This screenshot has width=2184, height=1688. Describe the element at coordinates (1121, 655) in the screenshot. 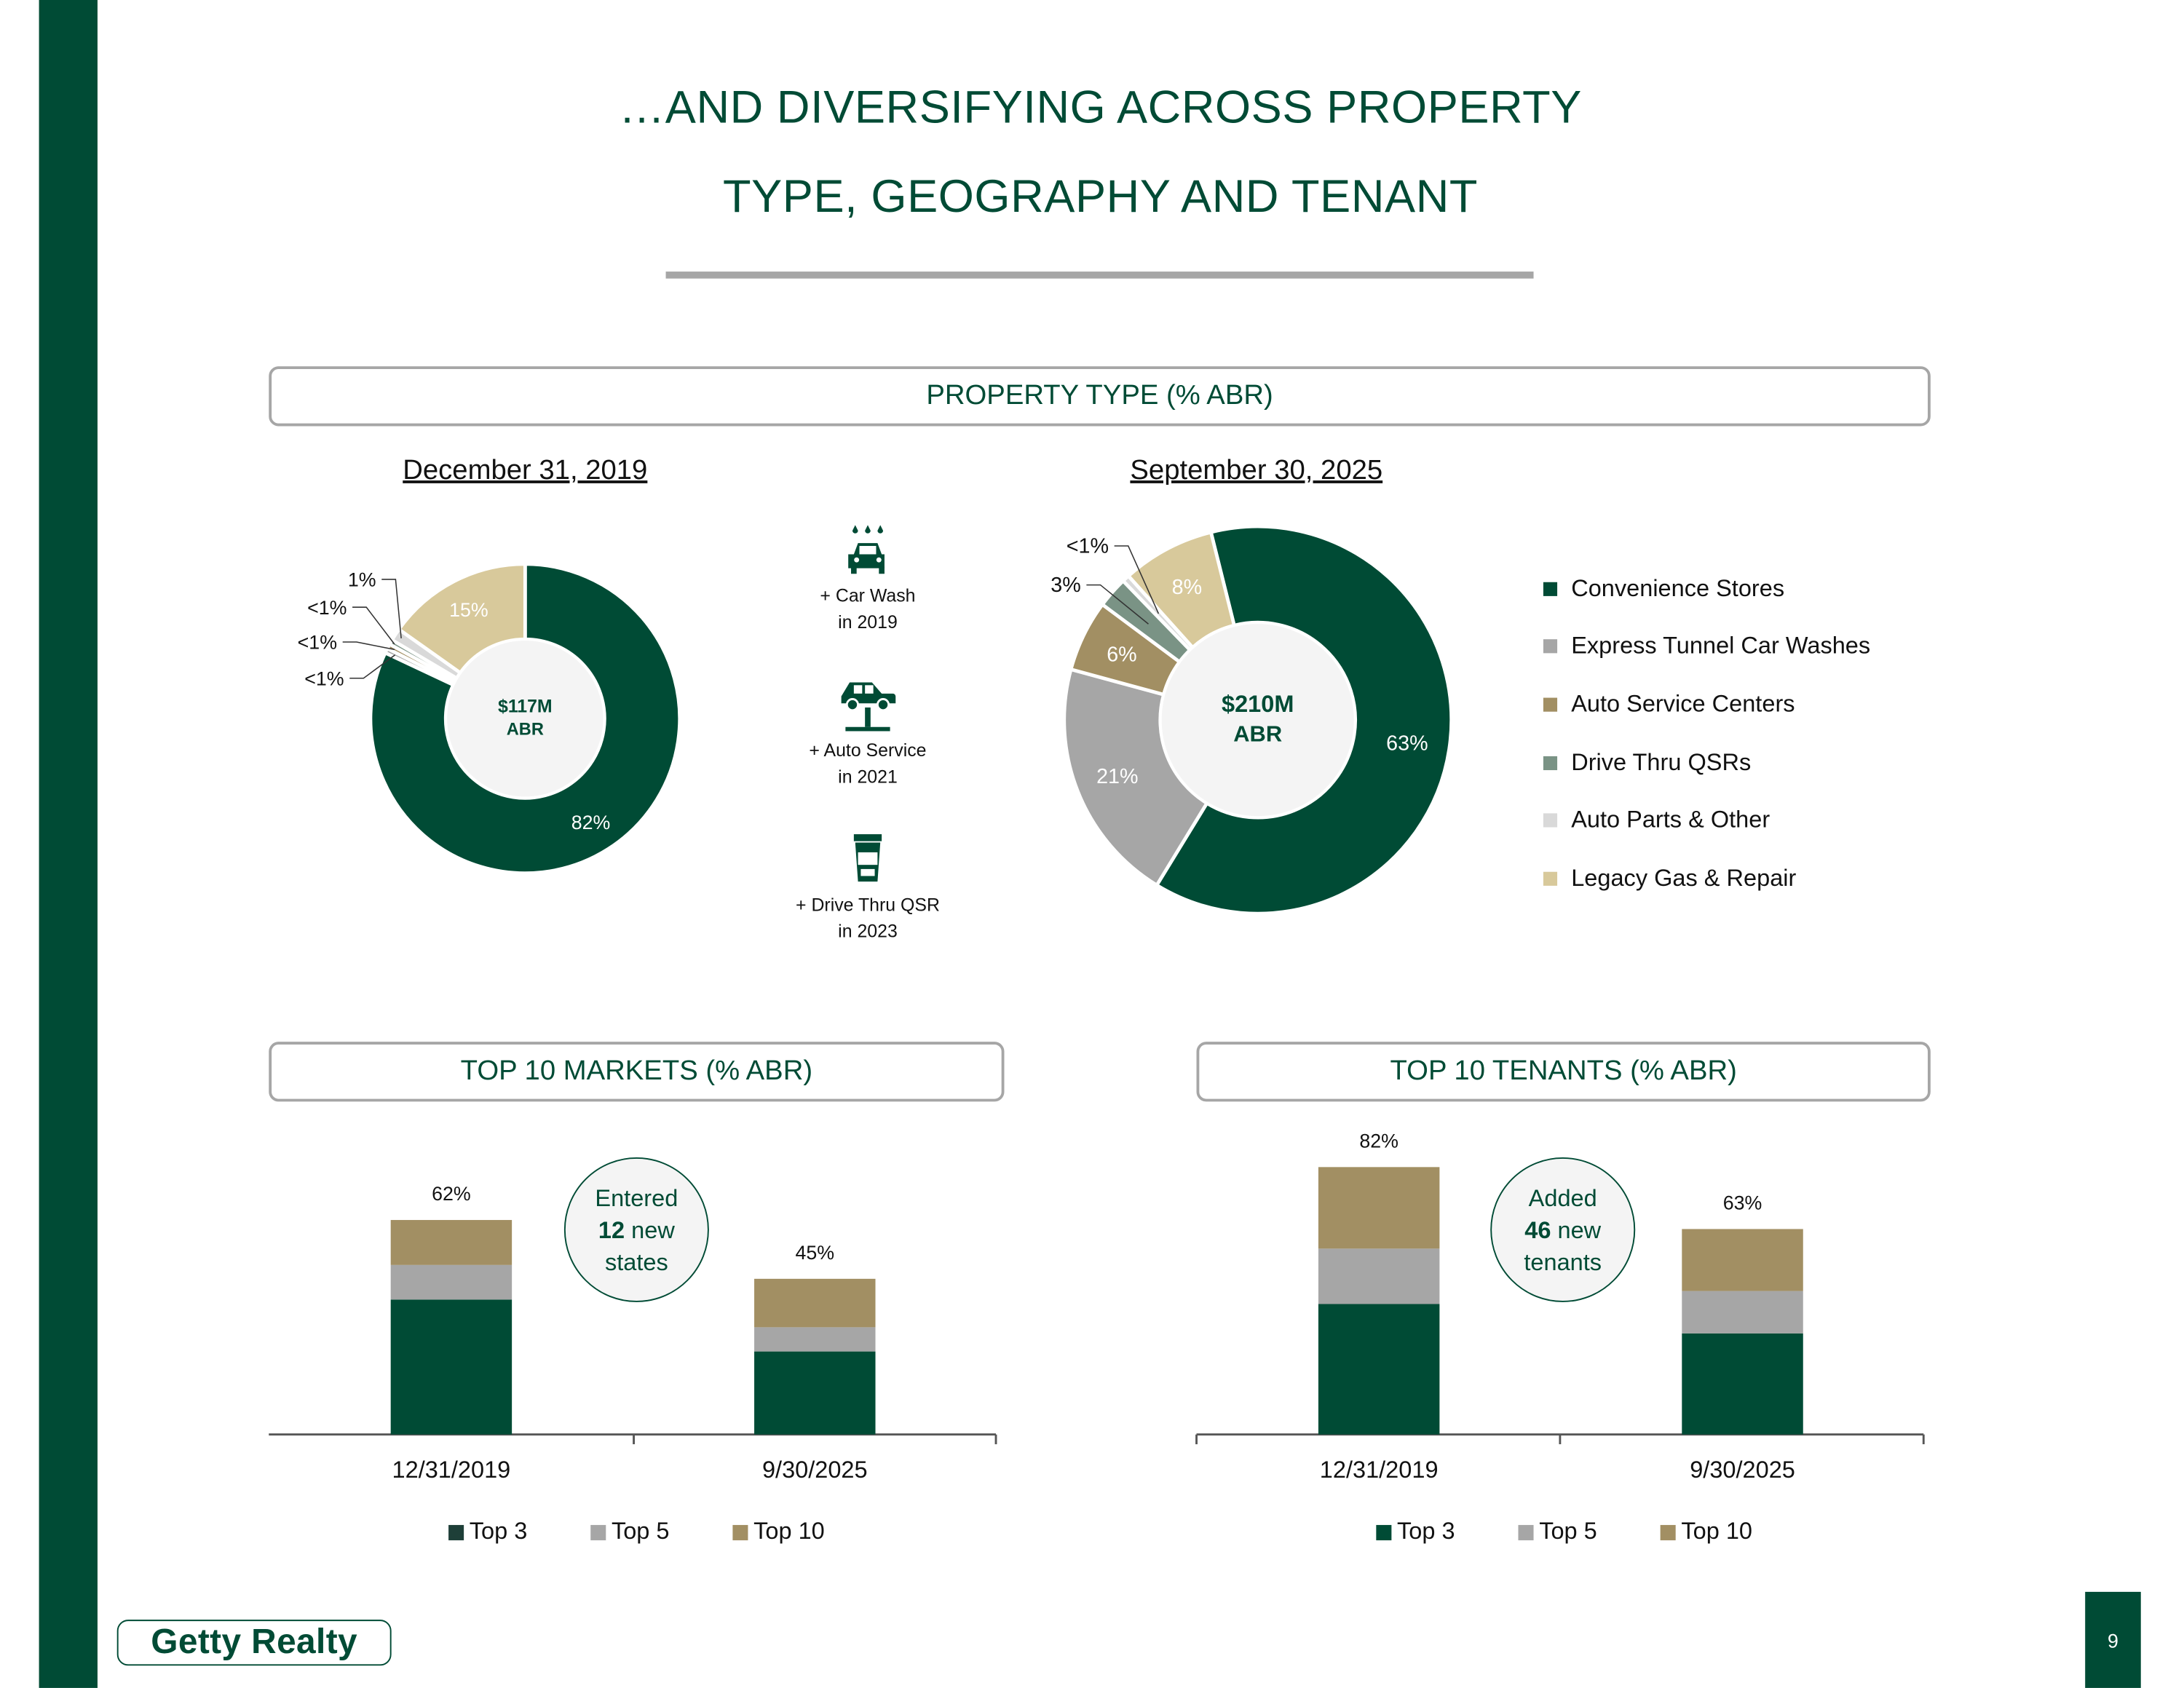

I see `data-label: 6%` at that location.